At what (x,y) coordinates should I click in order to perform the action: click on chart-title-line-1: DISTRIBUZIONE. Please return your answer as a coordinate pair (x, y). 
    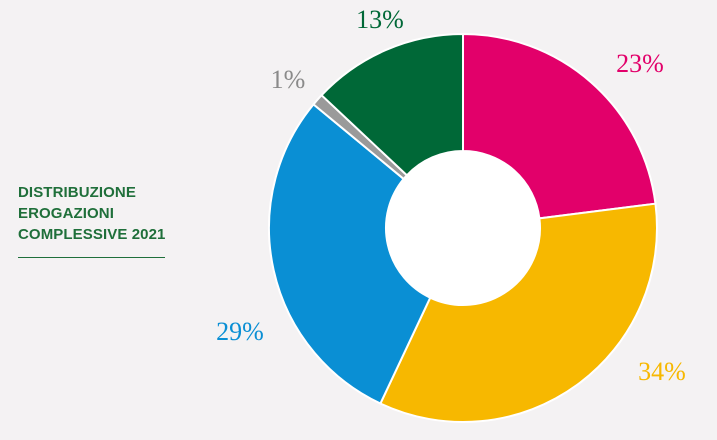
    Looking at the image, I should click on (77, 192).